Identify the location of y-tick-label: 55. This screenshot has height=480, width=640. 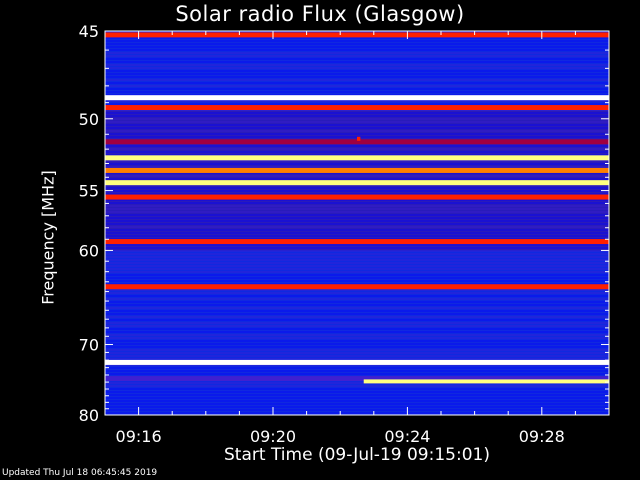
(89, 191).